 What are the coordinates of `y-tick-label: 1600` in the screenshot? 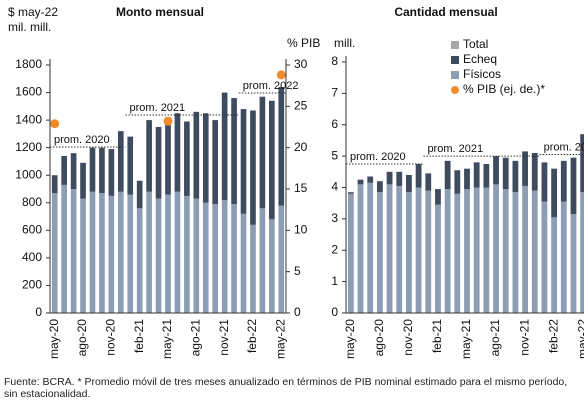 It's located at (28, 92).